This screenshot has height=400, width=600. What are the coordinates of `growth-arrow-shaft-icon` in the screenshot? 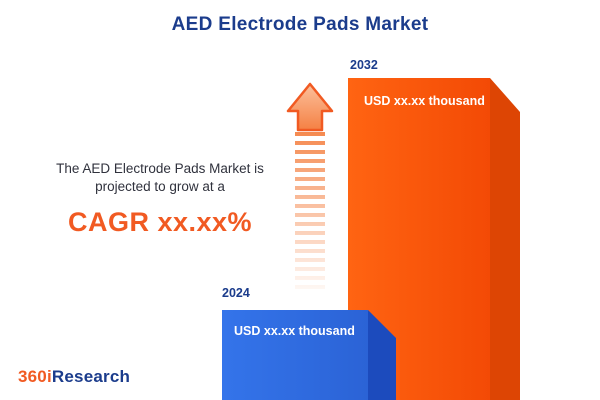 It's located at (310, 212).